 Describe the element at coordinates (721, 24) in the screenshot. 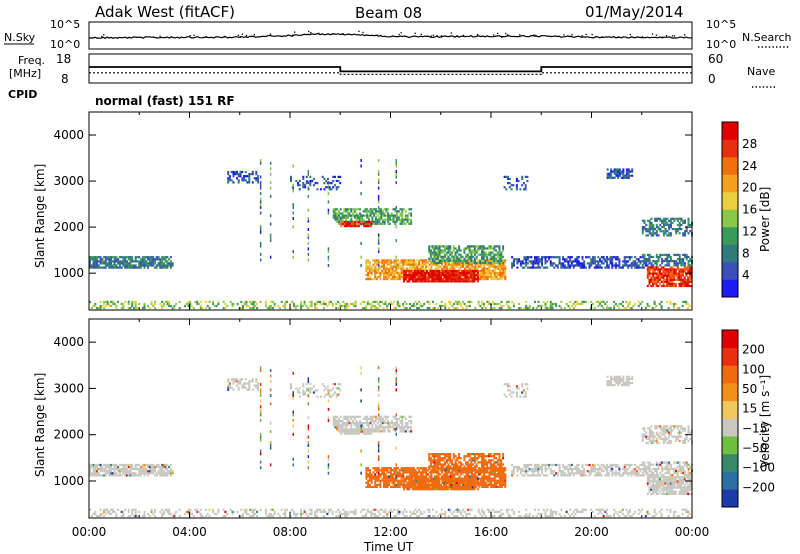

I see `nsearch-tick-top: 10^5` at that location.